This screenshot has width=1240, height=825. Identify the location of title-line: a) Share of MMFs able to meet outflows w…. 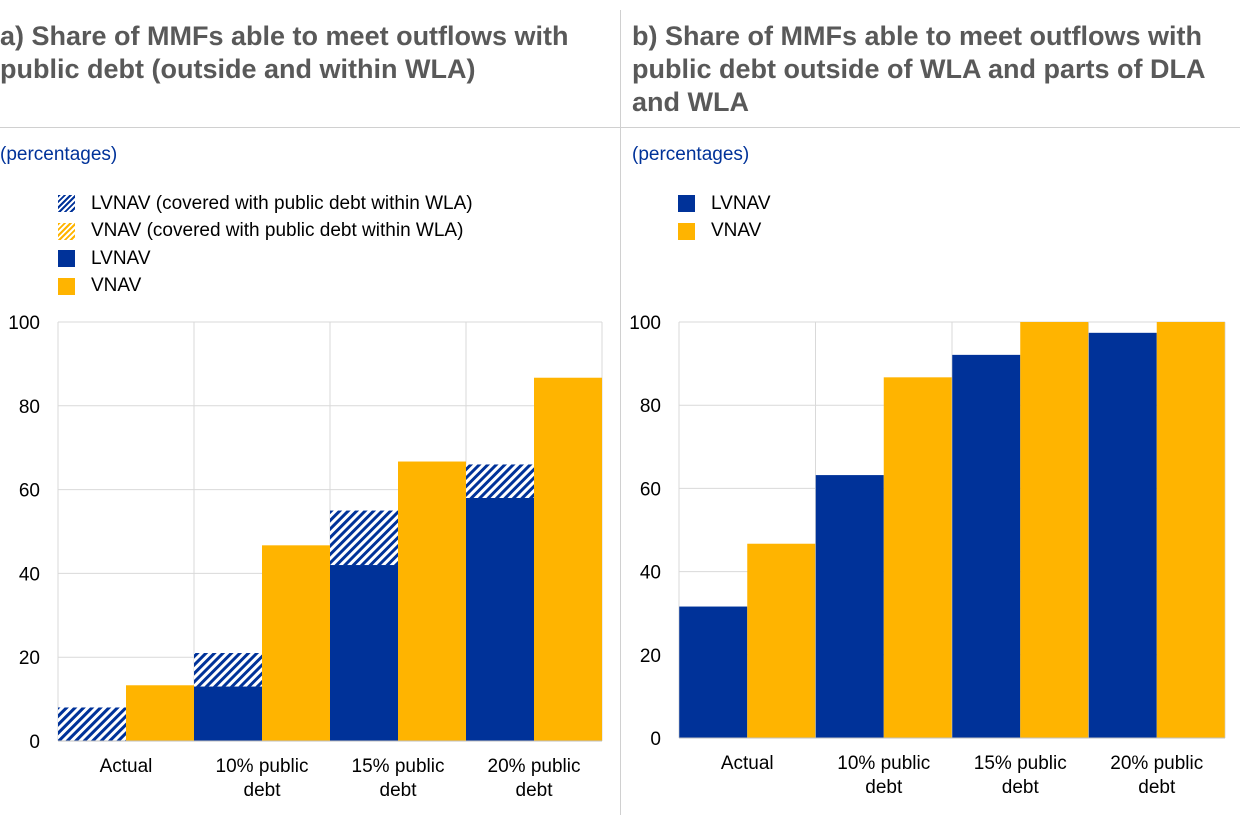
(284, 36).